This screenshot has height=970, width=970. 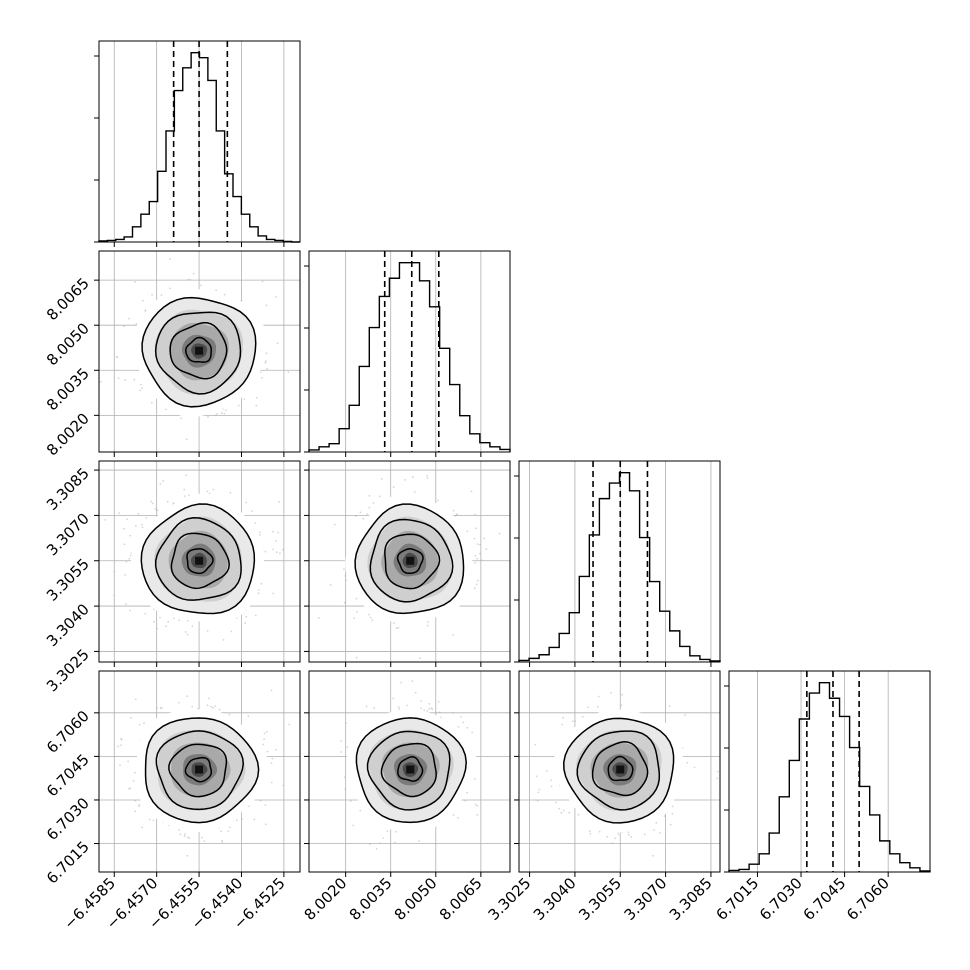 What do you see at coordinates (68, 819) in the screenshot?
I see `y-tick-label: 6.7030` at bounding box center [68, 819].